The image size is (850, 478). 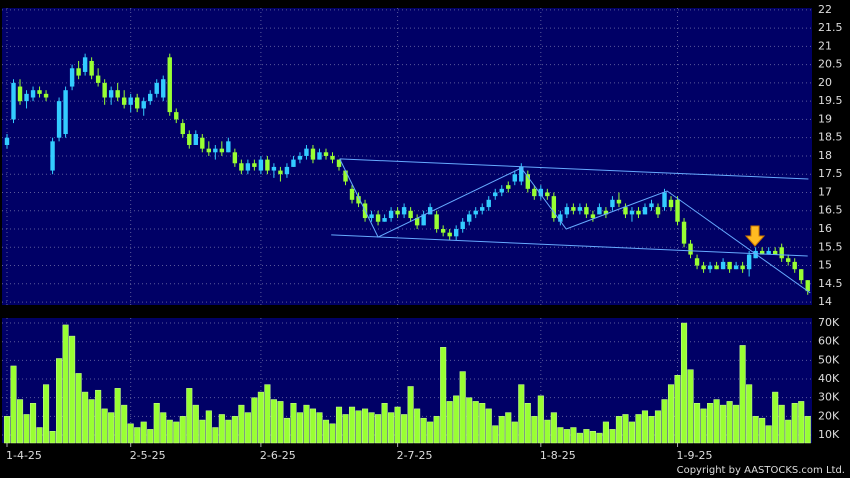 What do you see at coordinates (829, 322) in the screenshot?
I see `y2-tick-label: 70K` at bounding box center [829, 322].